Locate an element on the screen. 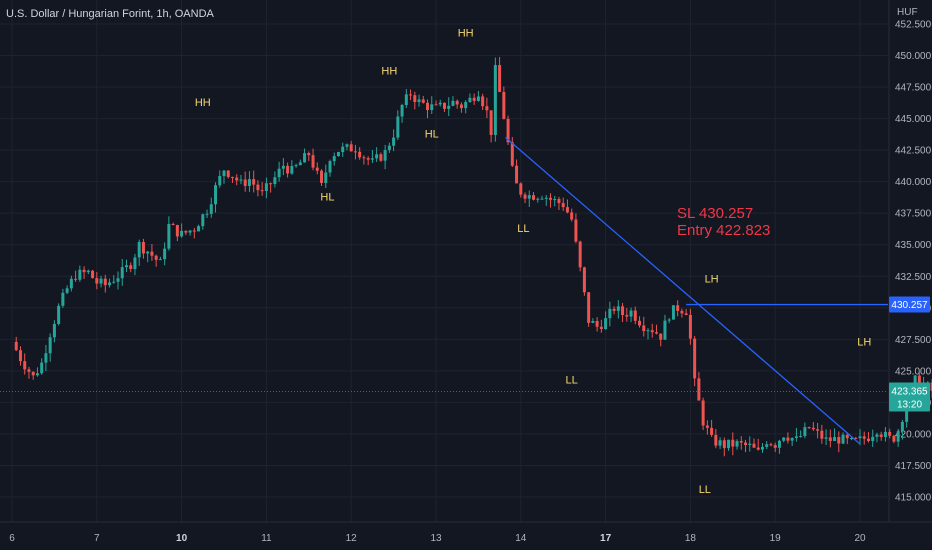 The width and height of the screenshot is (932, 550). price-tick-label: 442.500 is located at coordinates (913, 151).